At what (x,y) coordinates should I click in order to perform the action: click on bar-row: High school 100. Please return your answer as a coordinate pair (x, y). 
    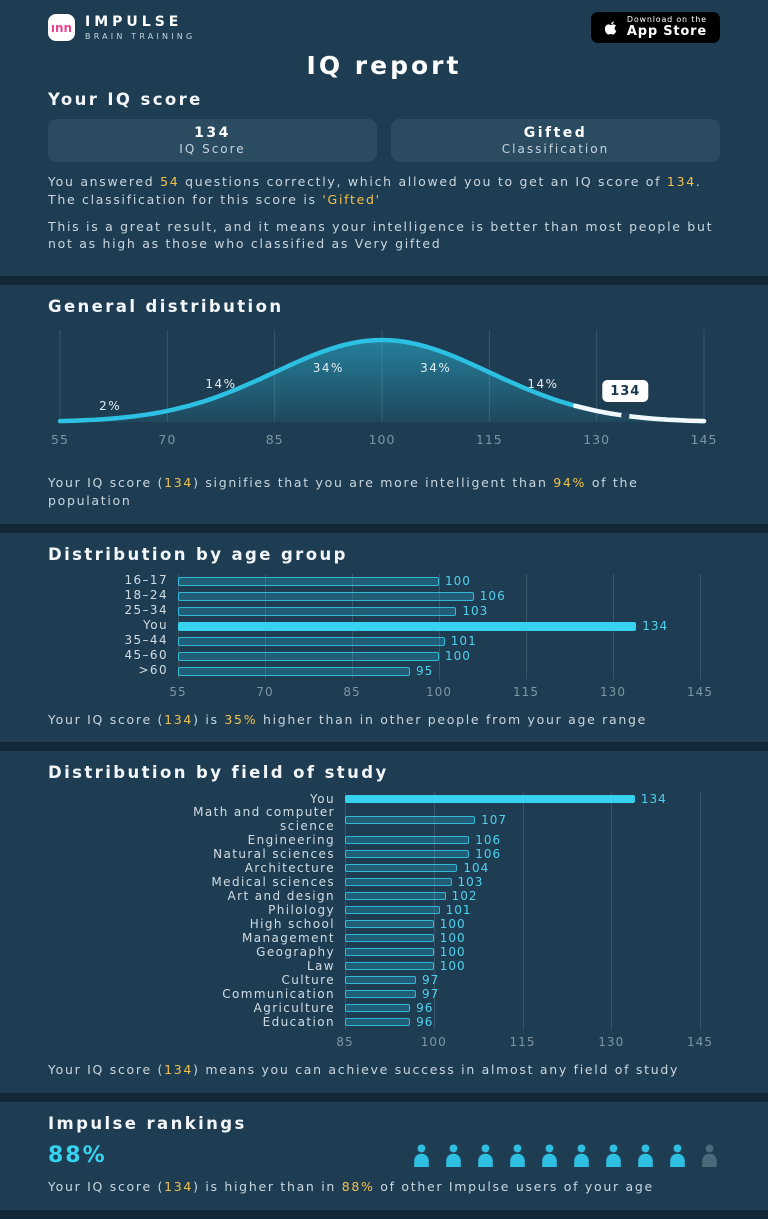
    Looking at the image, I should click on (374, 924).